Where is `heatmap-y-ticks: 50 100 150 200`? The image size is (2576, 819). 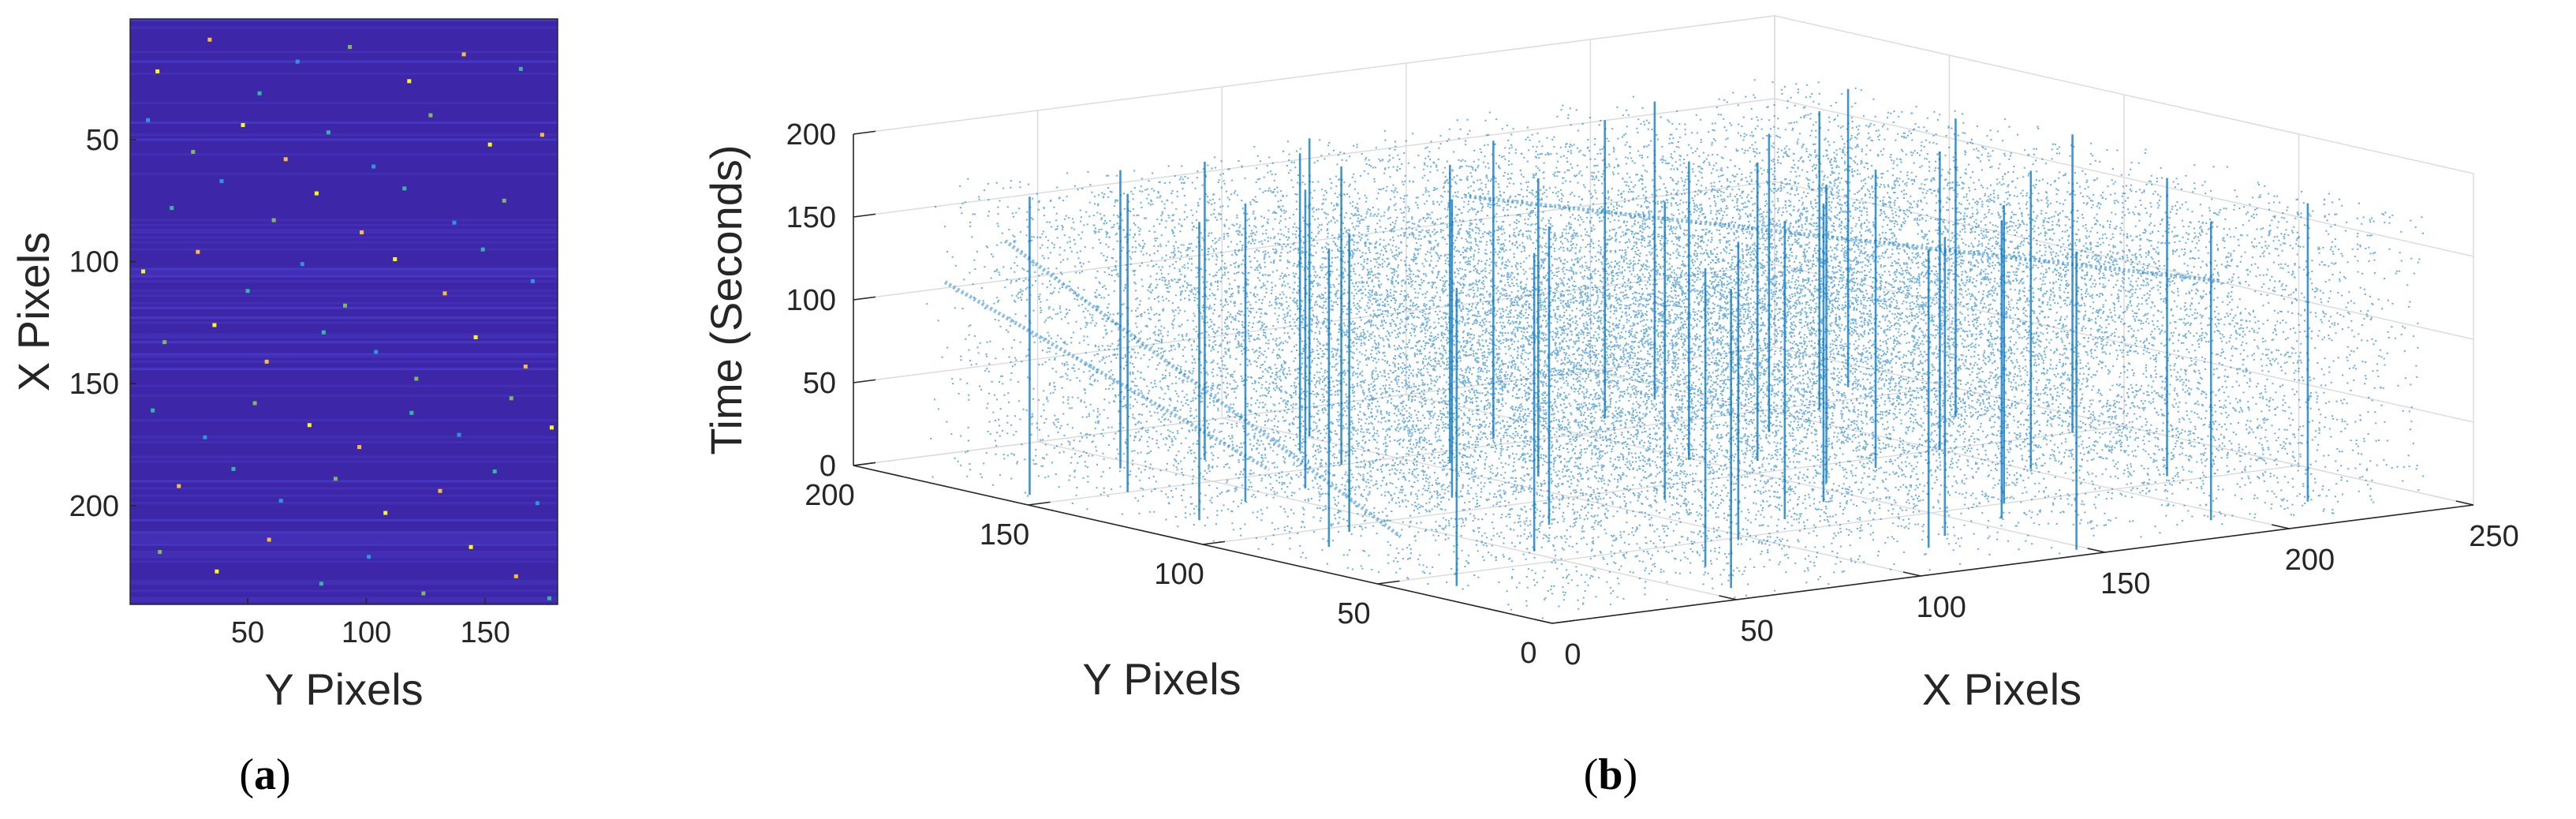 heatmap-y-ticks: 50 100 150 200 is located at coordinates (102, 323).